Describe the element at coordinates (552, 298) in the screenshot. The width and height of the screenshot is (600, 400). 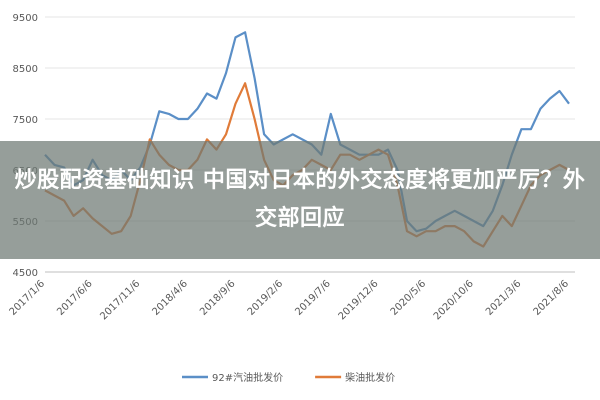
I see `x-tick-label: 2021/8/6` at that location.